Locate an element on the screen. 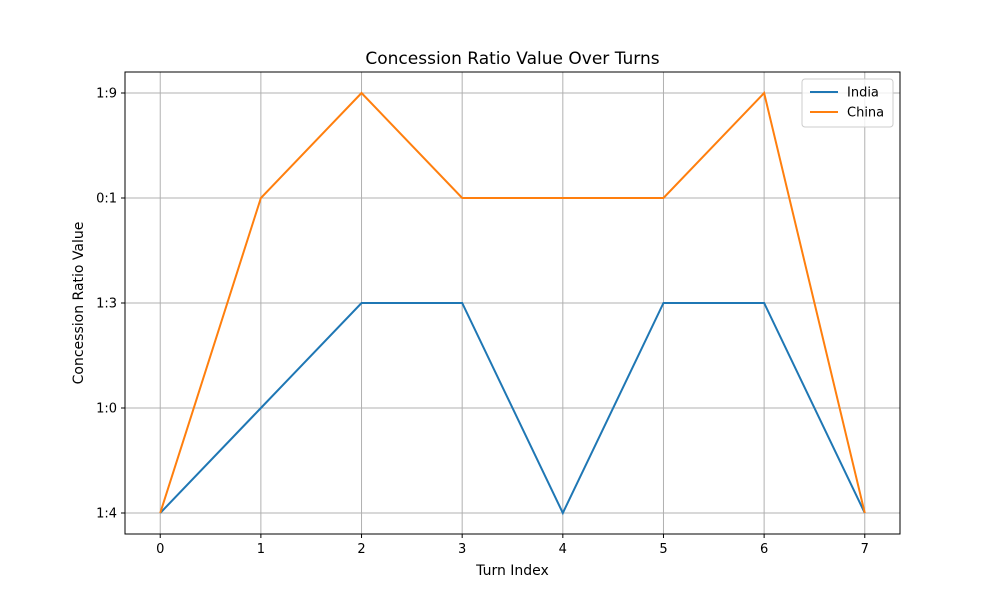  y-tick-label: 1:9 is located at coordinates (106, 94).